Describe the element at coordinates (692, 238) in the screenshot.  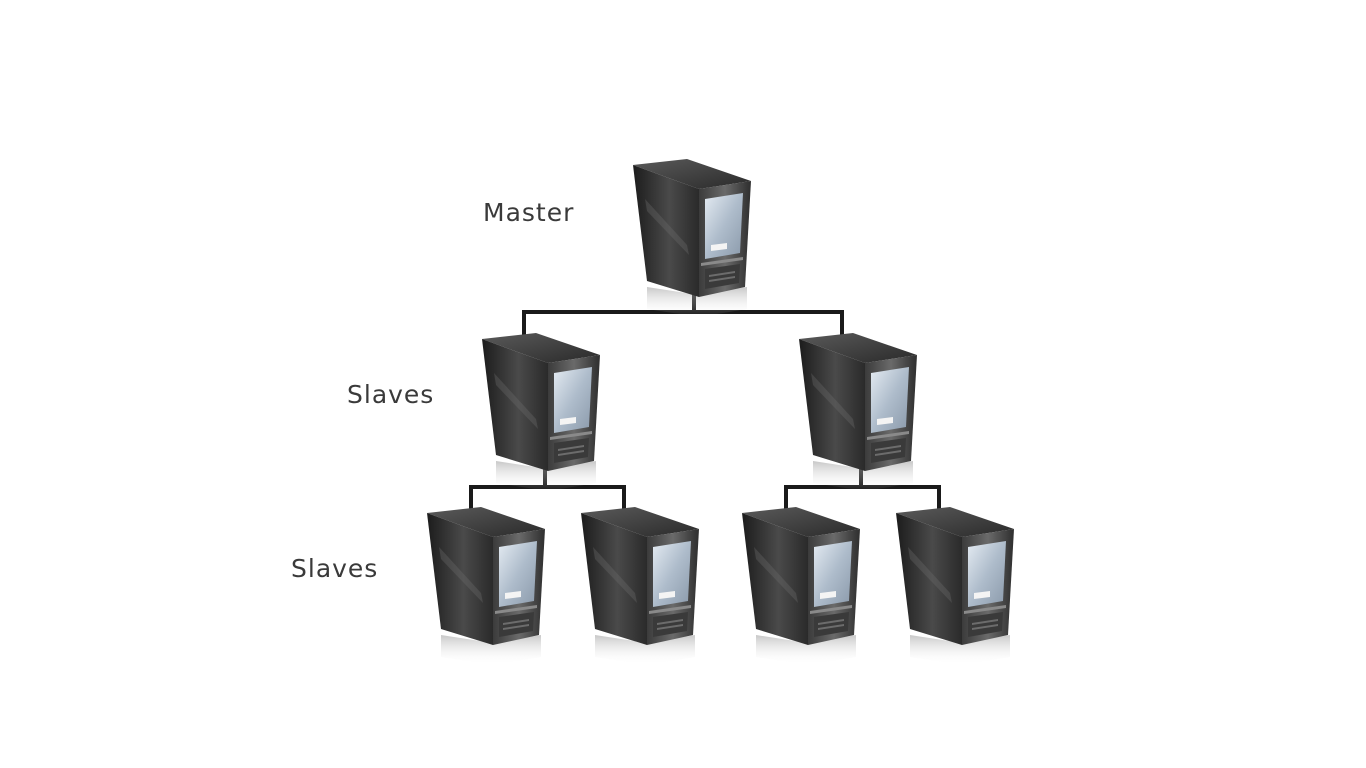
I see `master-server-icon` at that location.